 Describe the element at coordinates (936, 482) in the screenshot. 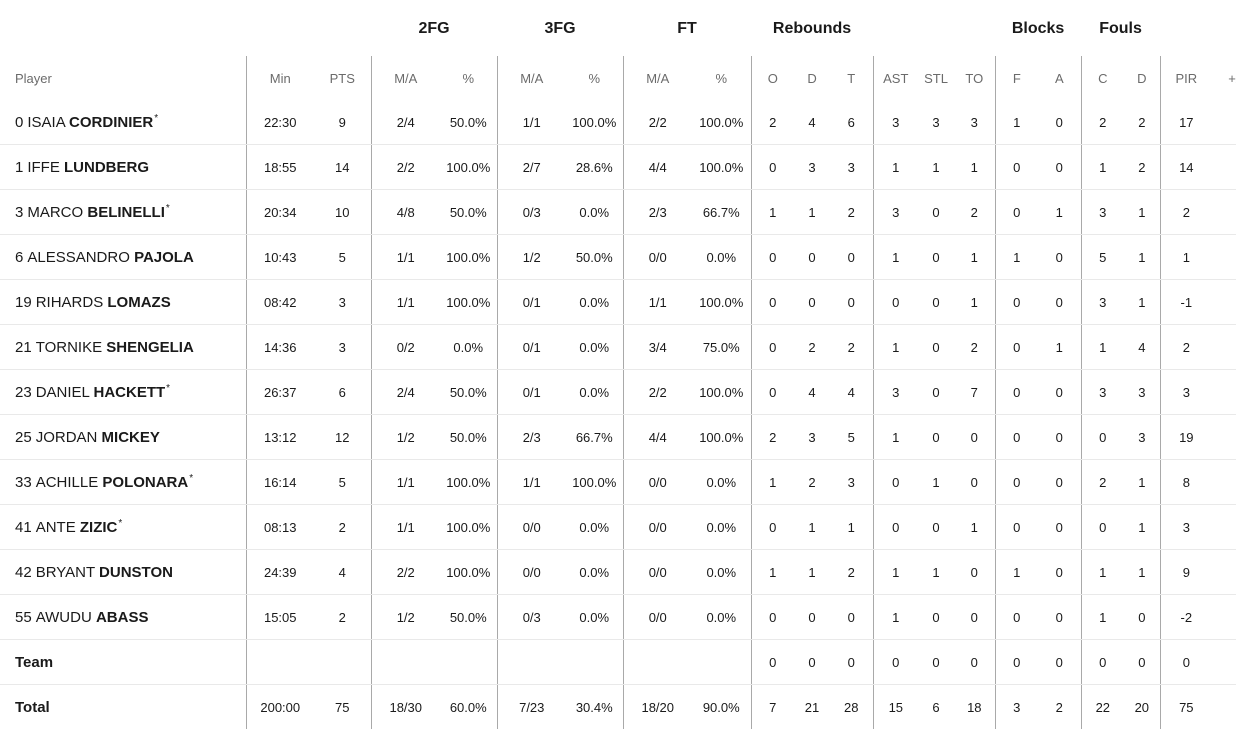

I see `stl-cell: 1` at that location.